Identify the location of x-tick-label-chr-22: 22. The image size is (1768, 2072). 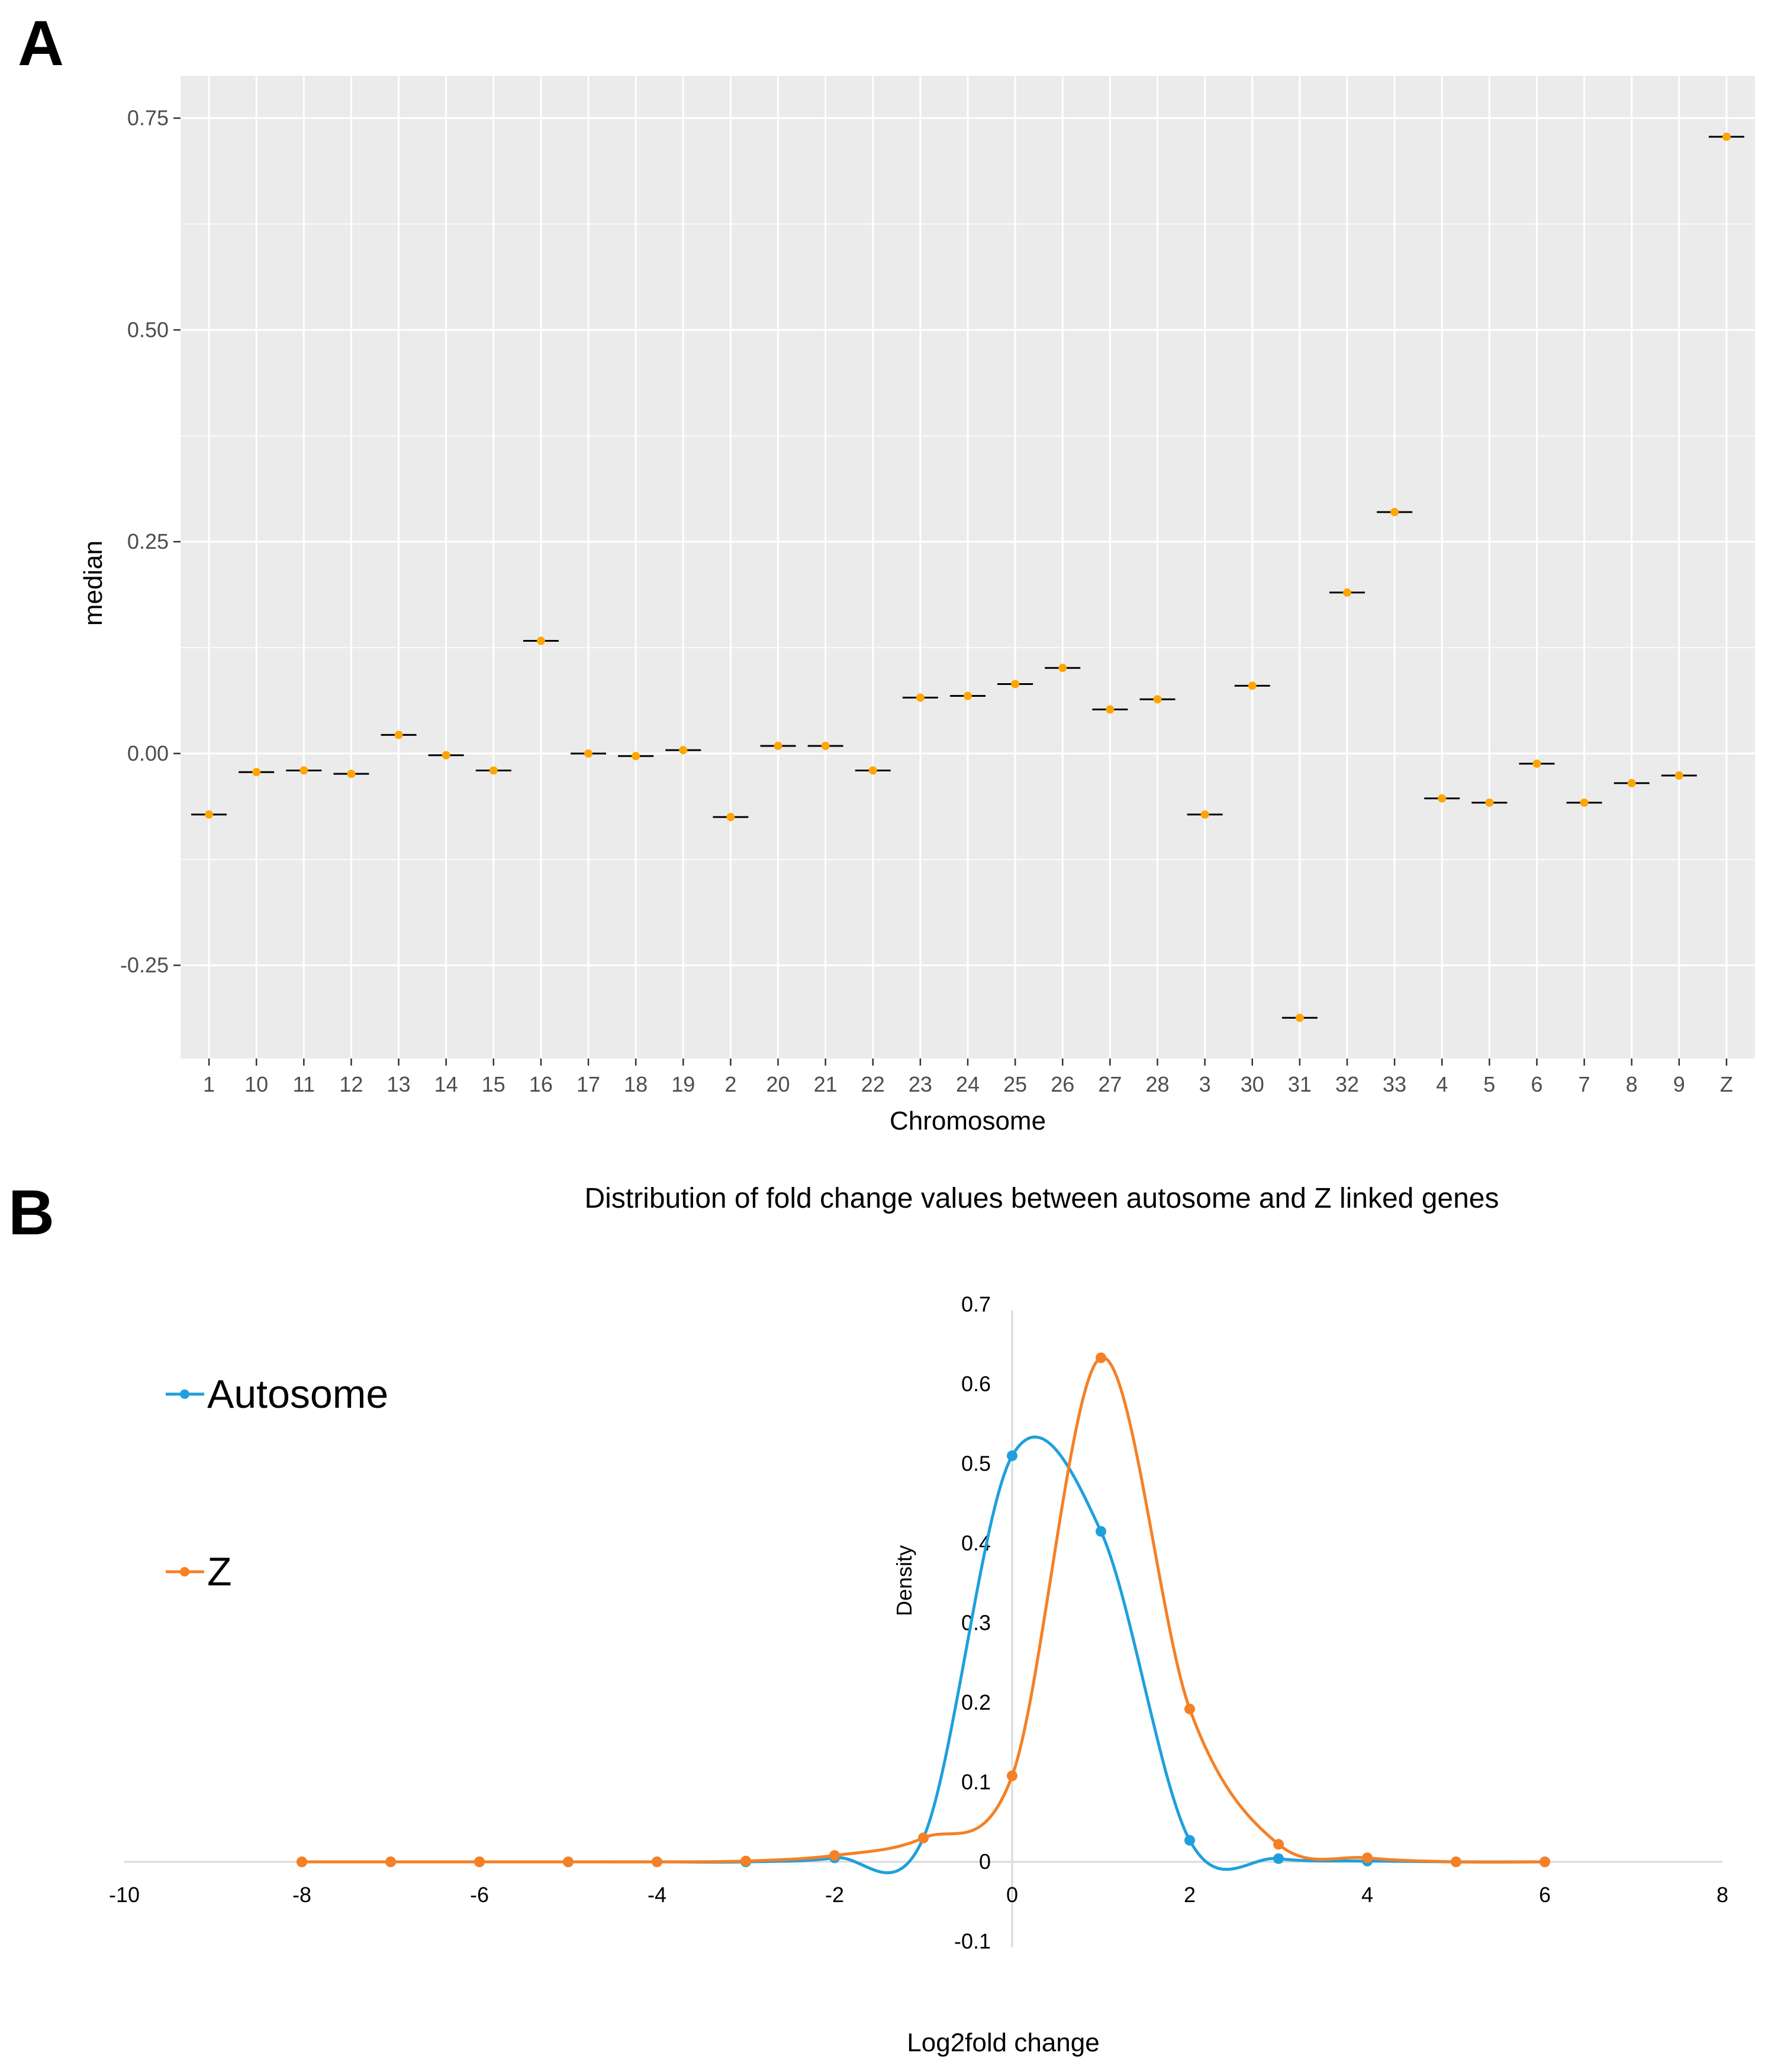
(873, 1084).